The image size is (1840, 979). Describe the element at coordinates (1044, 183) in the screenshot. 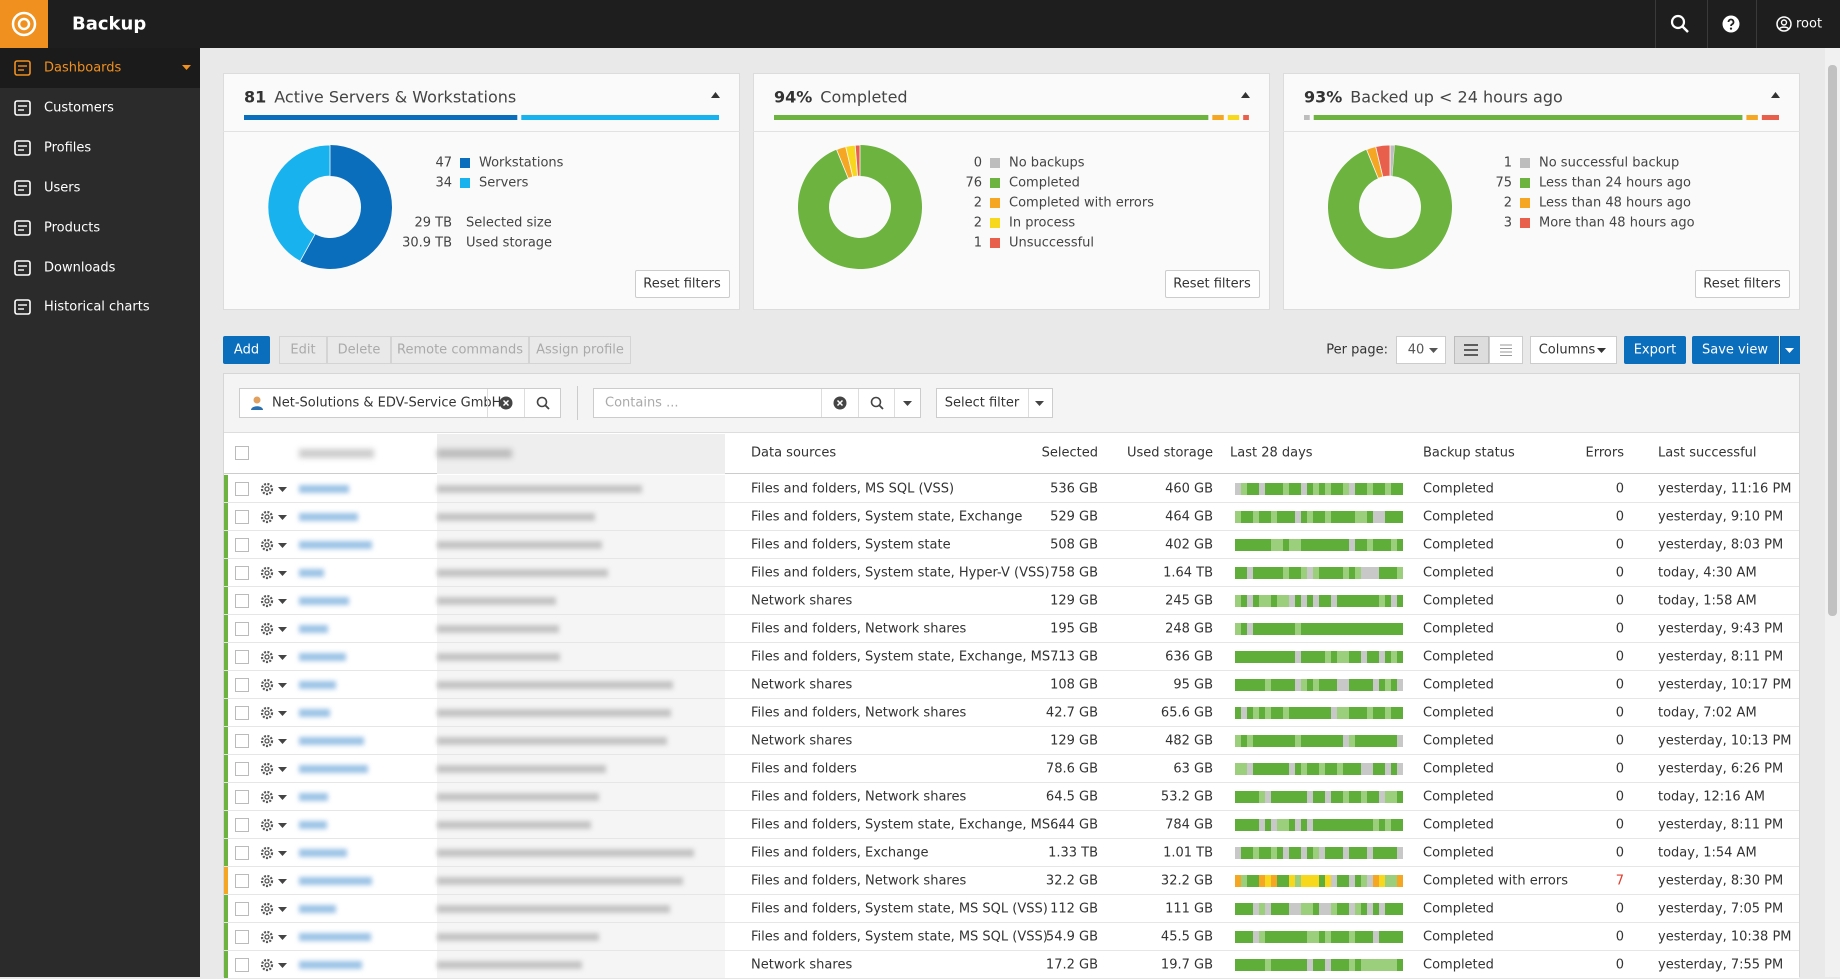

I see `legend-label: Completed` at that location.